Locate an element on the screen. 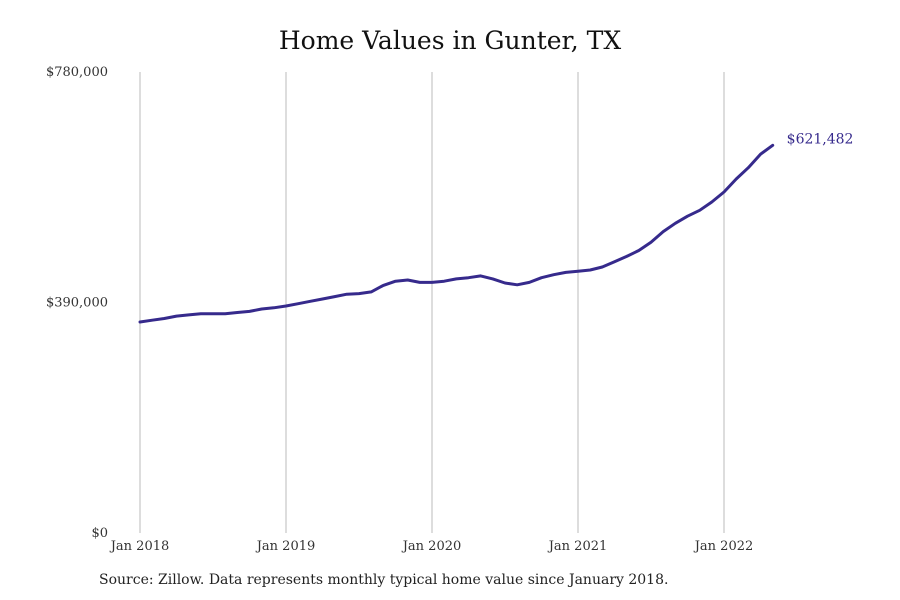 The image size is (900, 600). x-tick-label: Jan 2020 is located at coordinates (431, 546).